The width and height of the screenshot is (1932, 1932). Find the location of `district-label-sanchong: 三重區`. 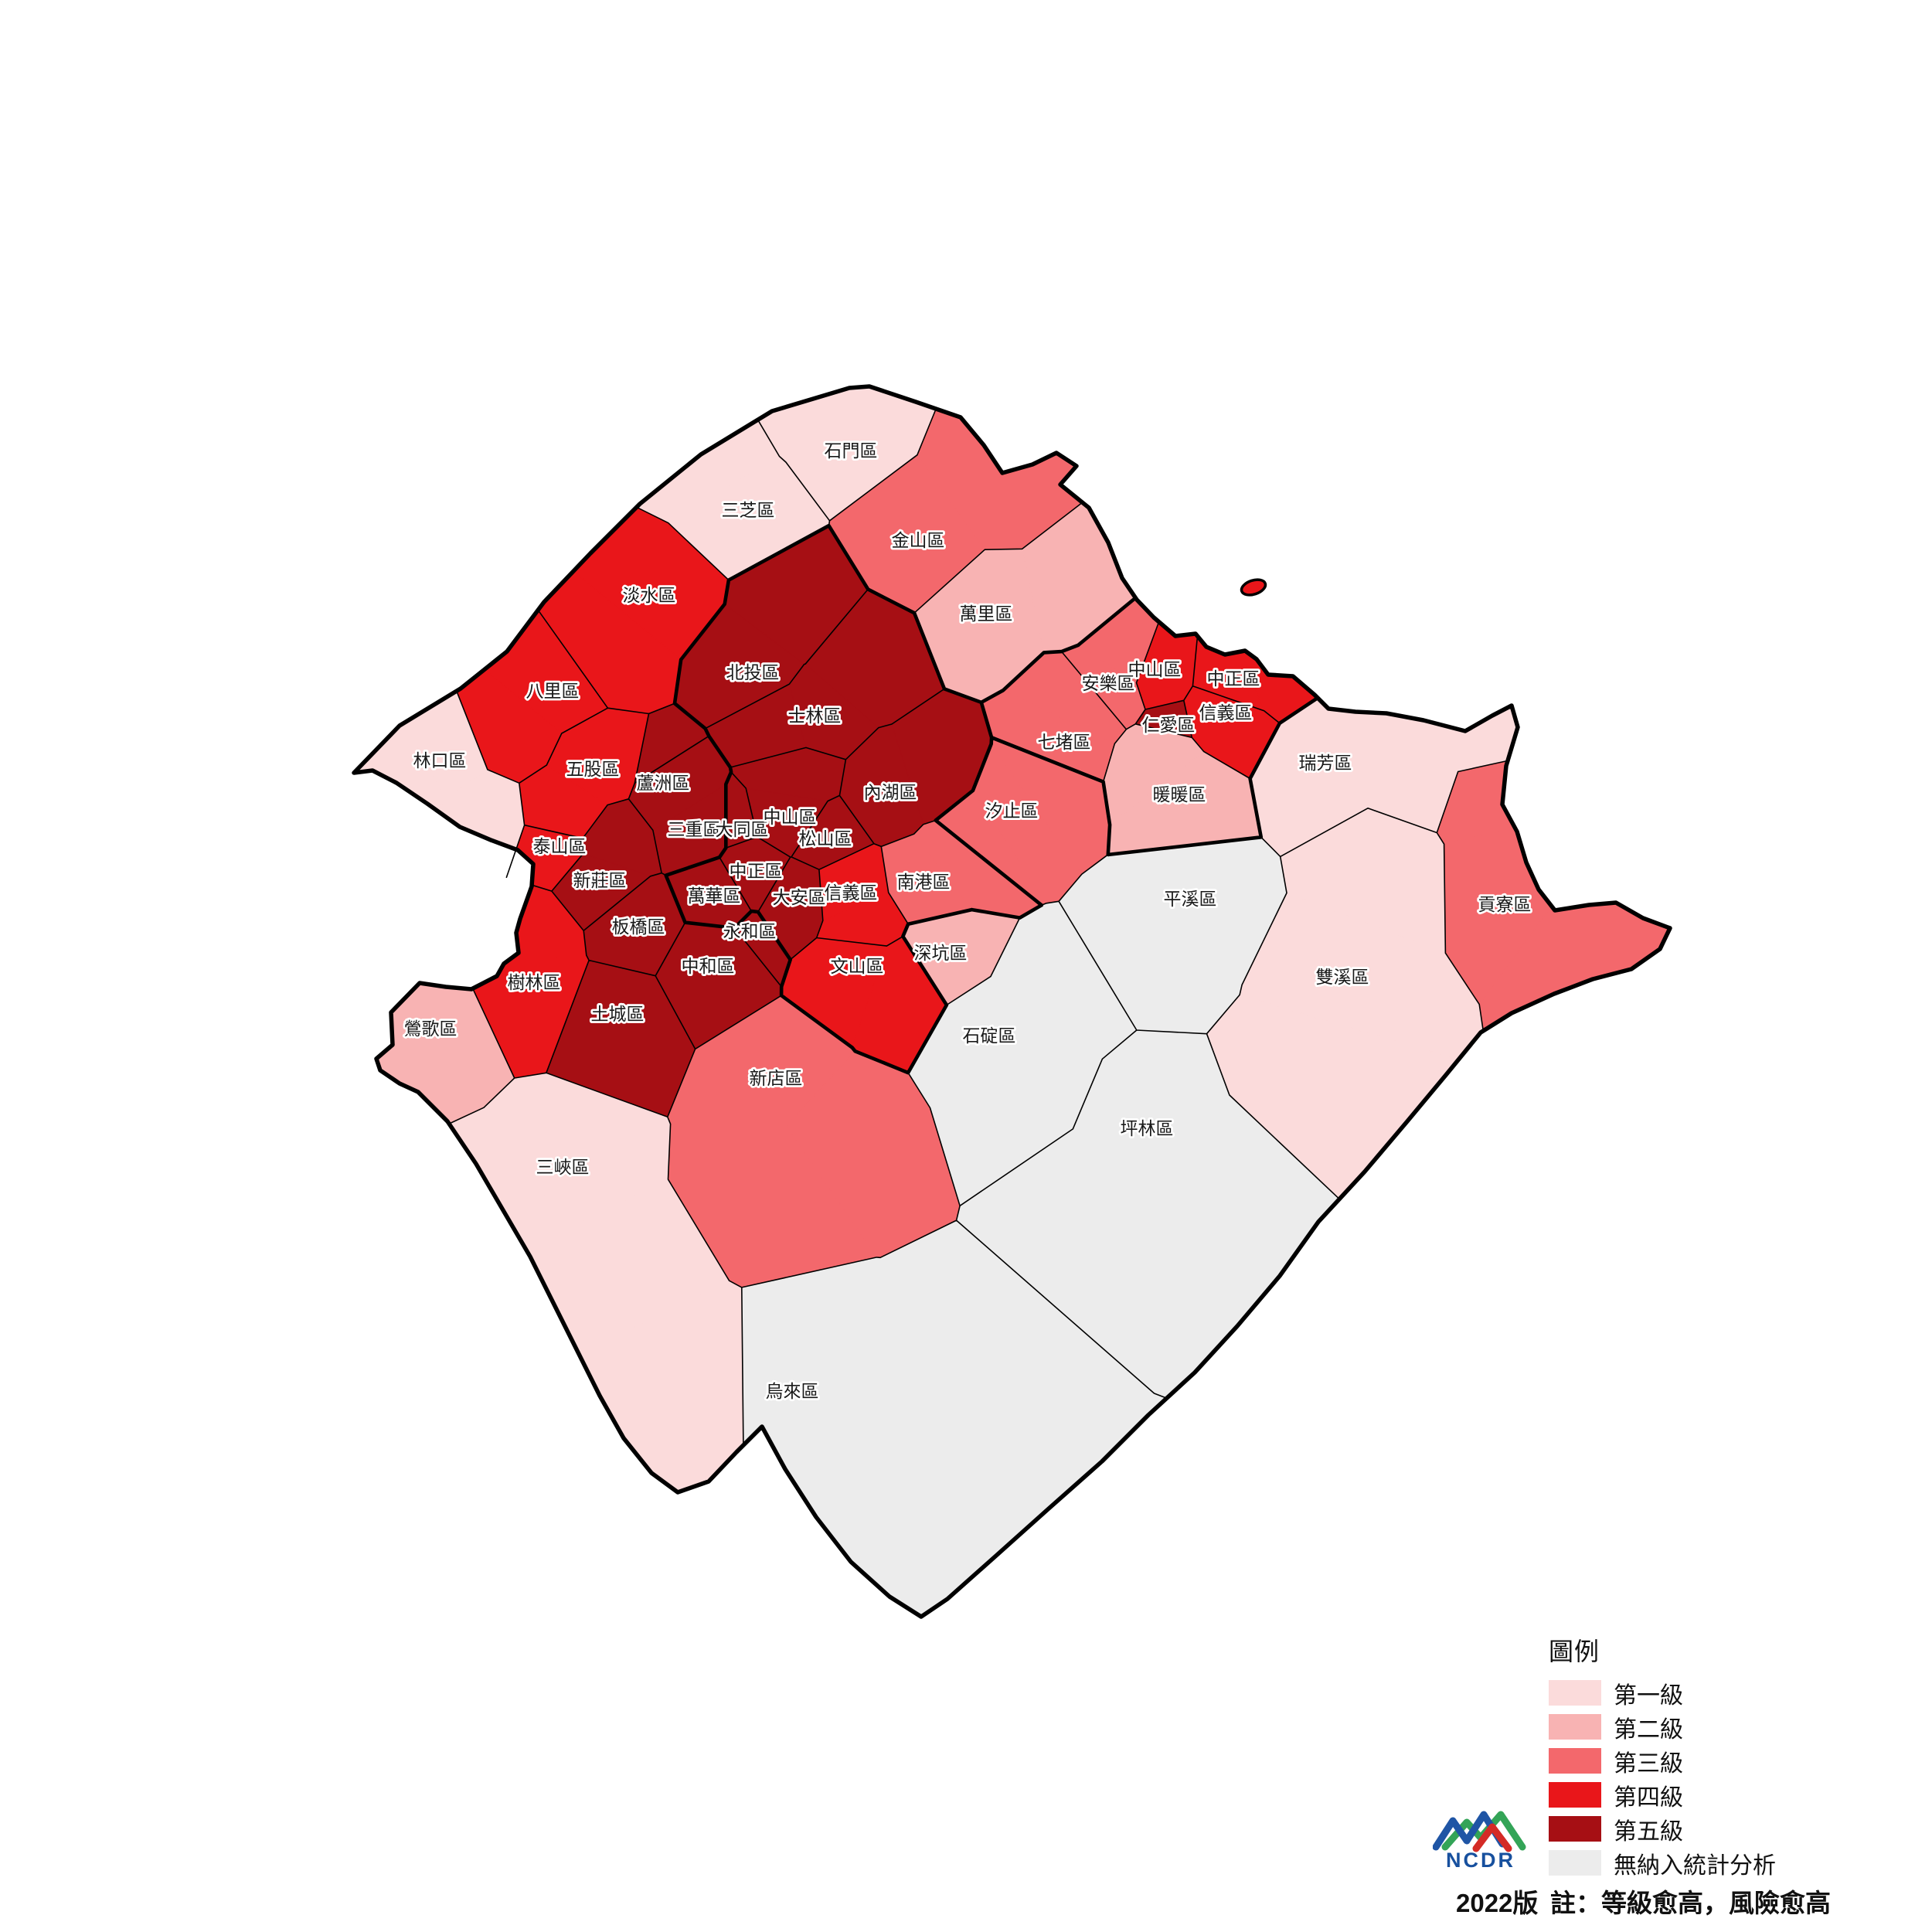

district-label-sanchong: 三重區 is located at coordinates (695, 829).